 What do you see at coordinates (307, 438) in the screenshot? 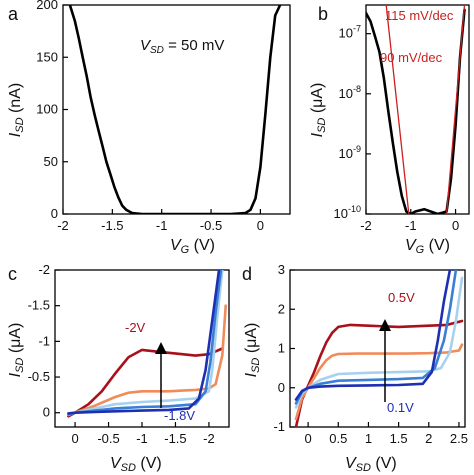
I see `panel-d-xtick-label: 0` at bounding box center [307, 438].